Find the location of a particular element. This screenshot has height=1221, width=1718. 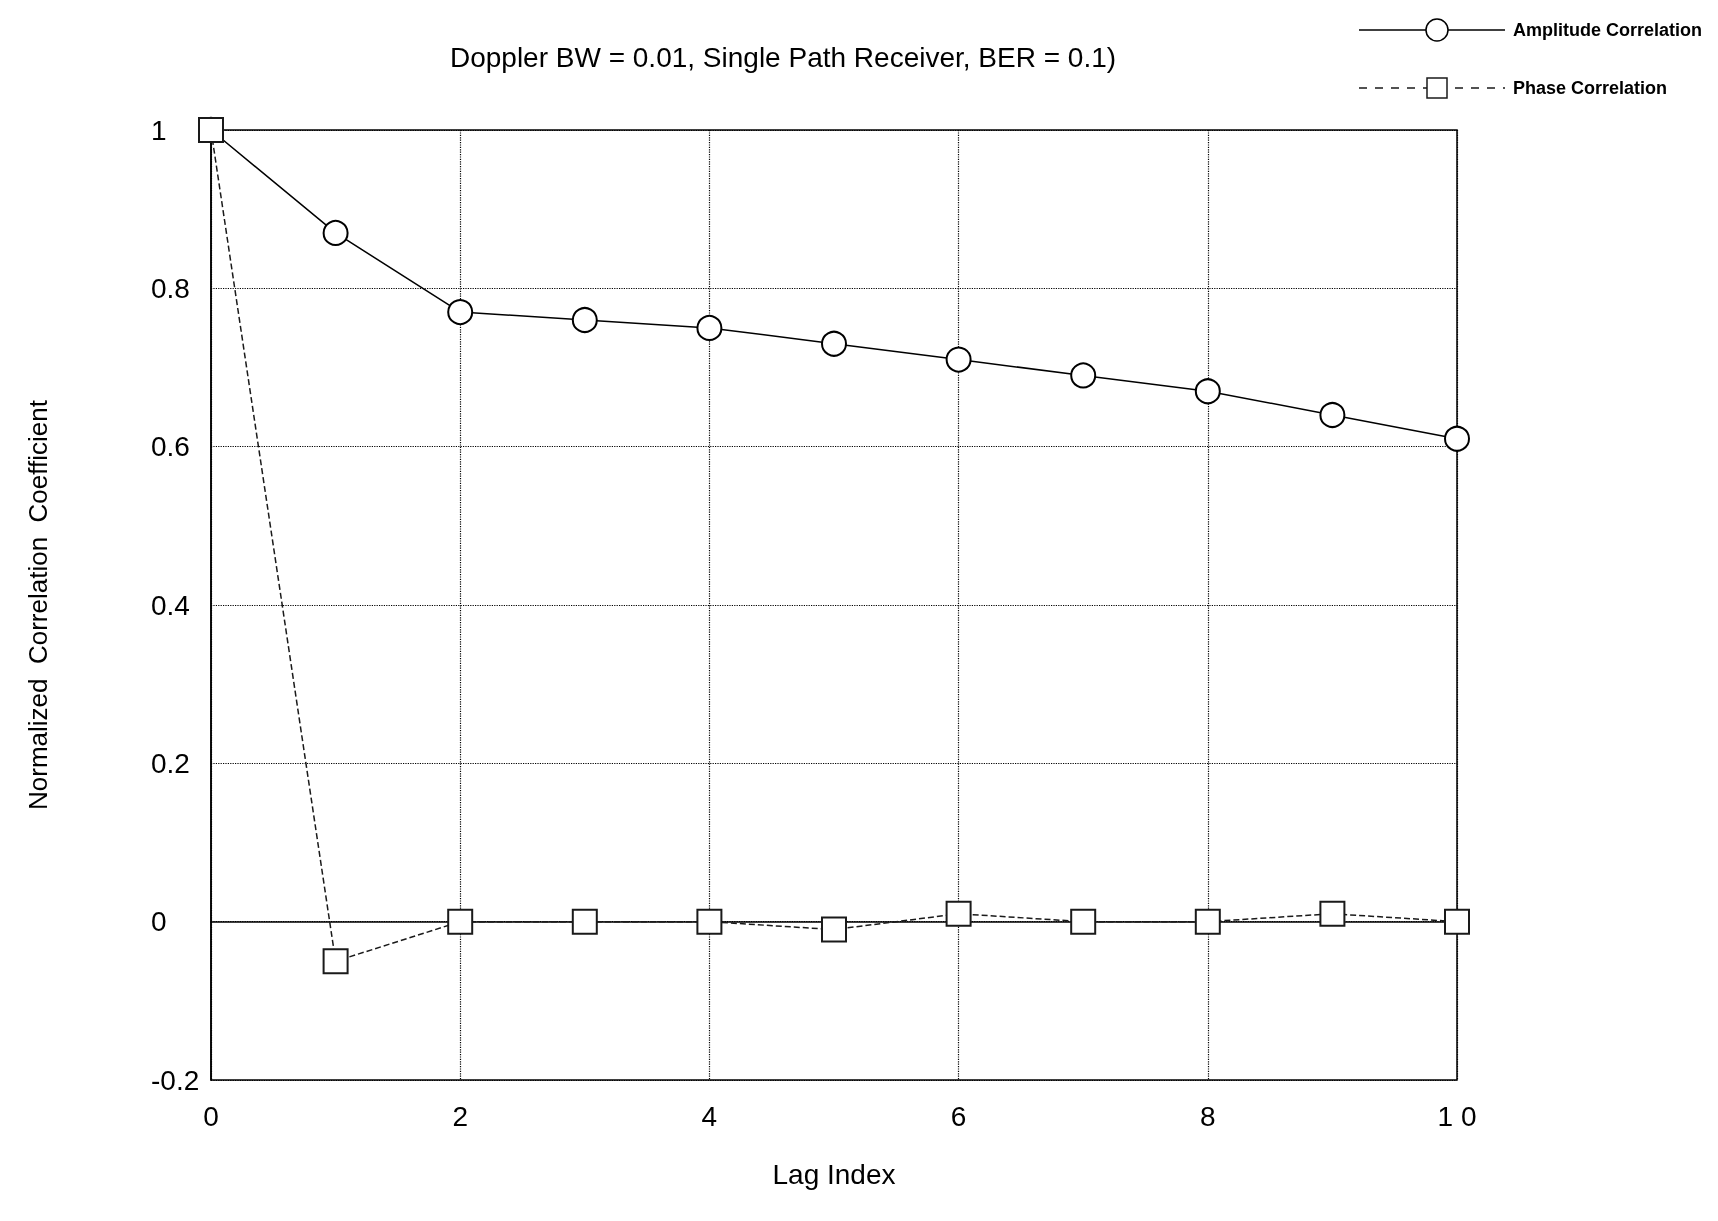

text: Amplitude Correlation is located at coordinates (1607, 30).